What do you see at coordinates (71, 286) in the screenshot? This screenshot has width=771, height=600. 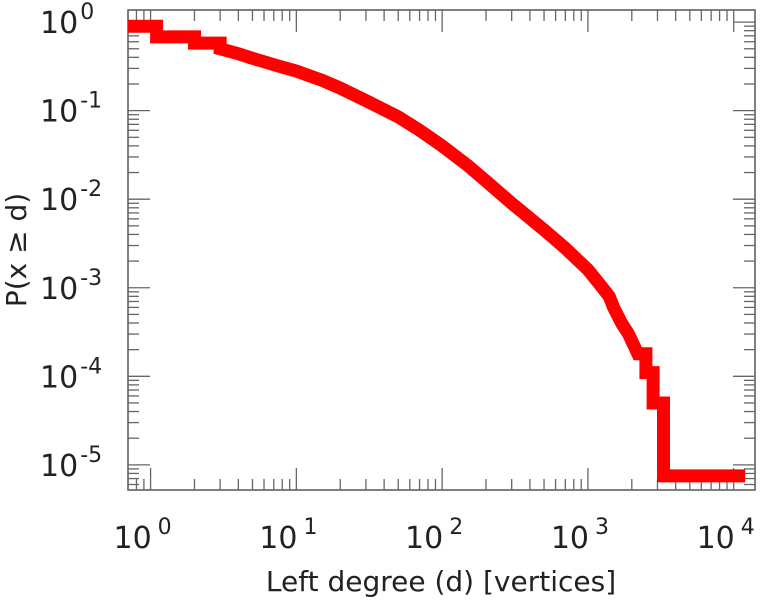 I see `y-tick-label: 10⁻³` at bounding box center [71, 286].